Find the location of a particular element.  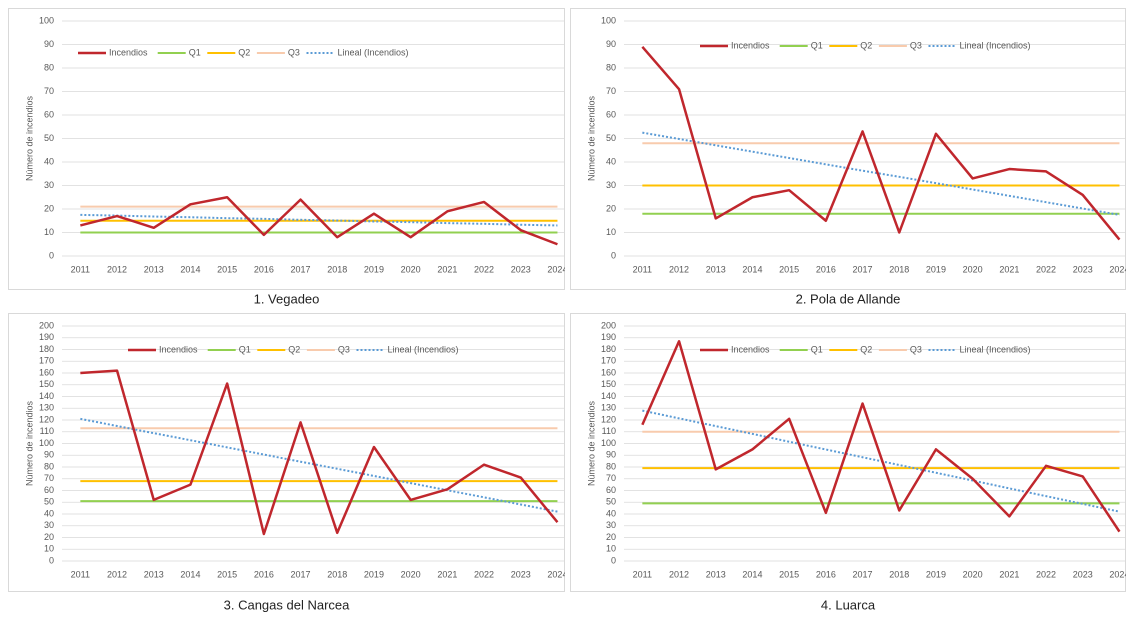

y-tick-label: 30 is located at coordinates (49, 185).